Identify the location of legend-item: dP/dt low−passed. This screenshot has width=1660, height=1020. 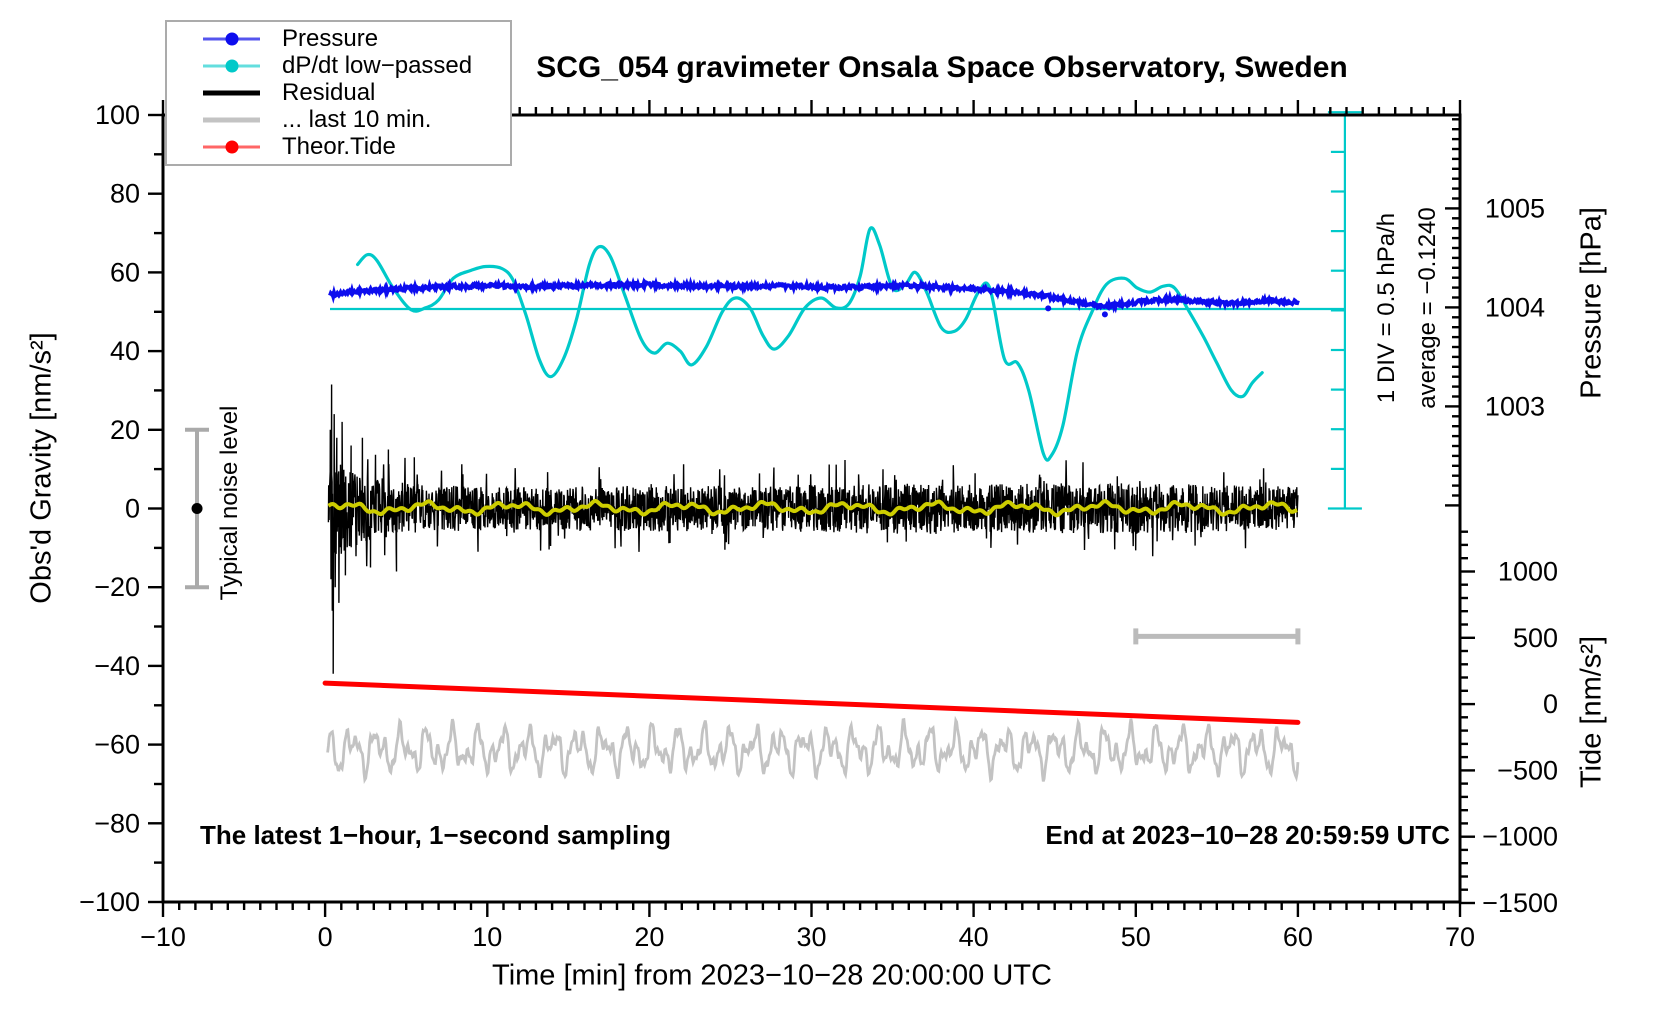
(338, 65).